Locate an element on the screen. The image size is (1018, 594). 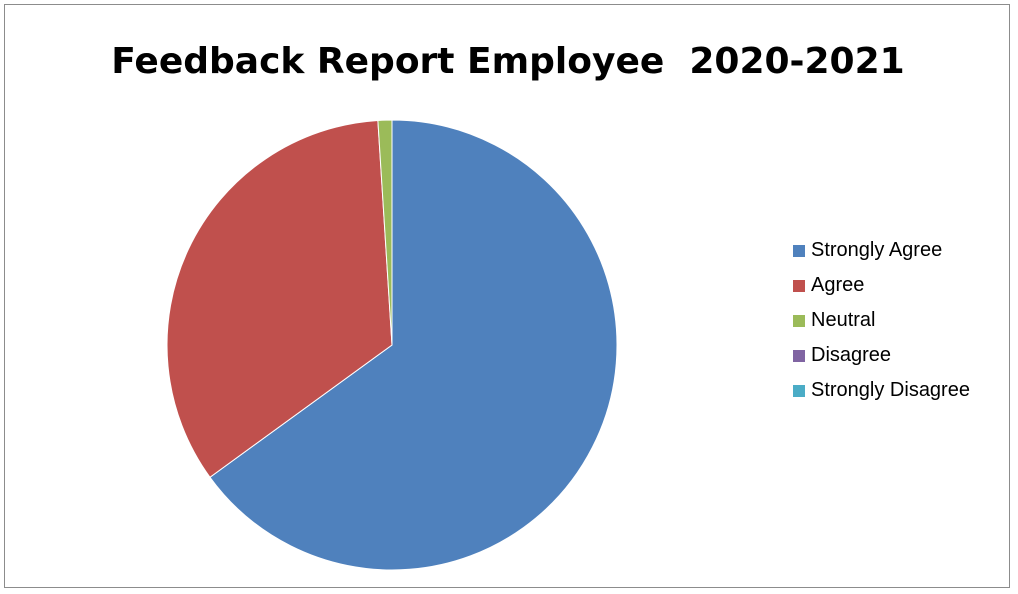
legend-label: Agree is located at coordinates (838, 285).